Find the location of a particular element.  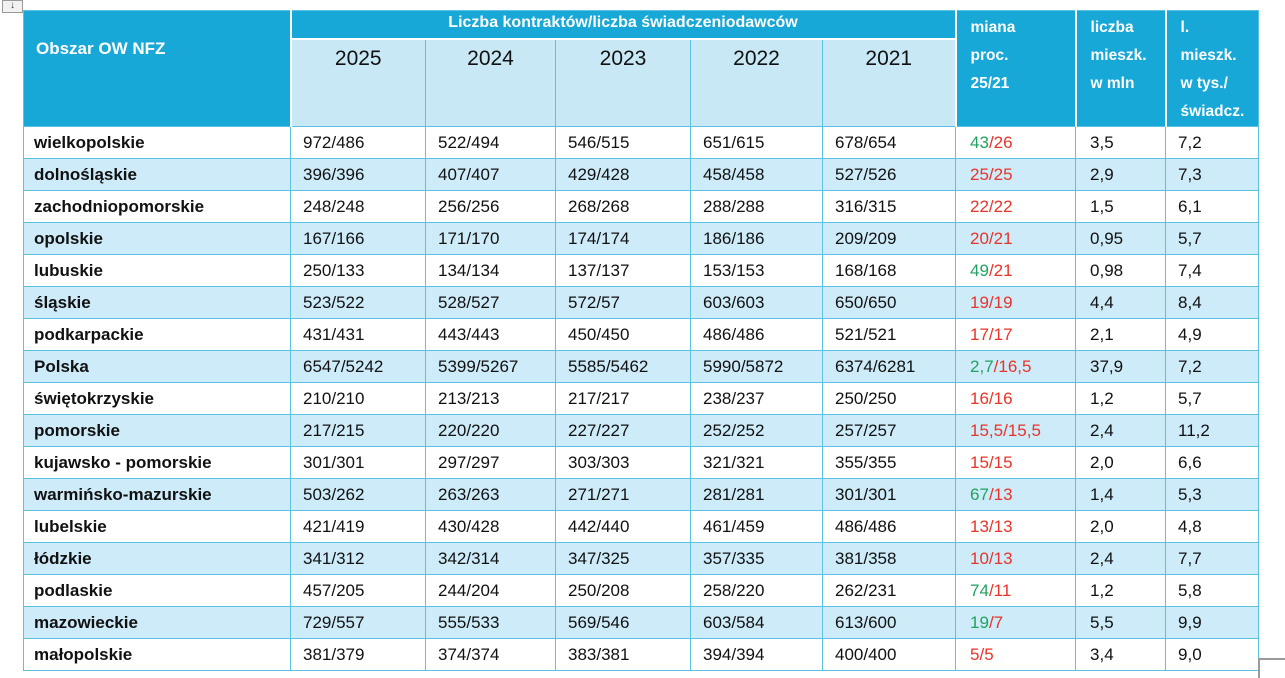

mieszk-mln-cell: 0,98 is located at coordinates (1121, 270).